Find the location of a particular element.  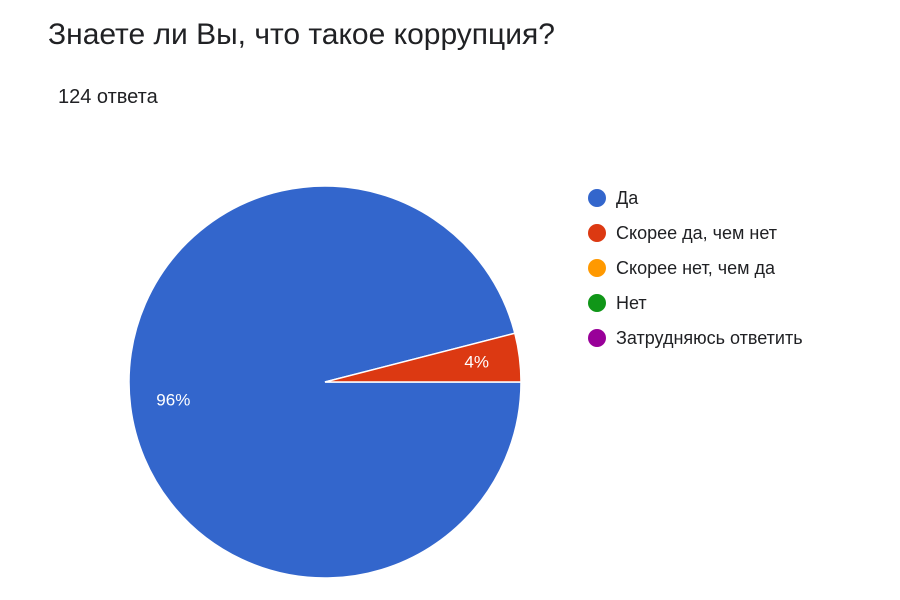

legend-item: Затрудняюсь ответить is located at coordinates (696, 338).